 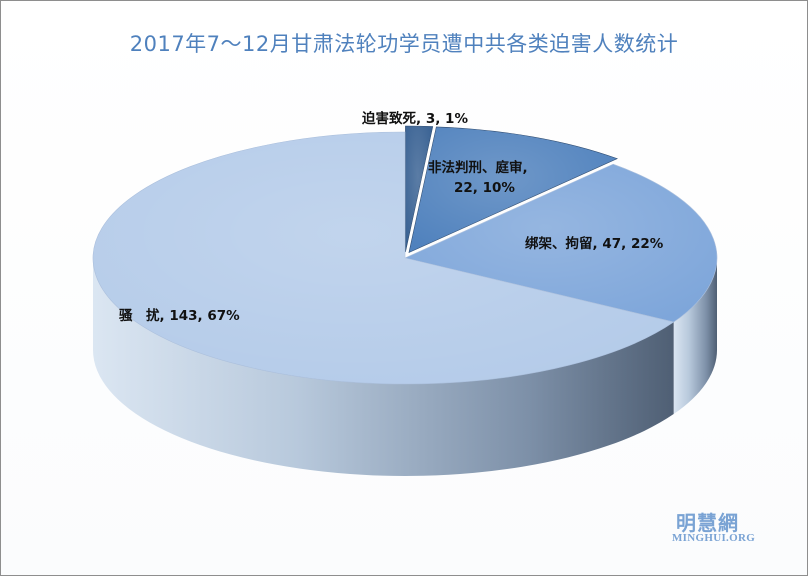 What do you see at coordinates (404, 44) in the screenshot?
I see `chart-title: 2017年7～12月甘肃法轮功学员遭中共各类迫害人数统计` at bounding box center [404, 44].